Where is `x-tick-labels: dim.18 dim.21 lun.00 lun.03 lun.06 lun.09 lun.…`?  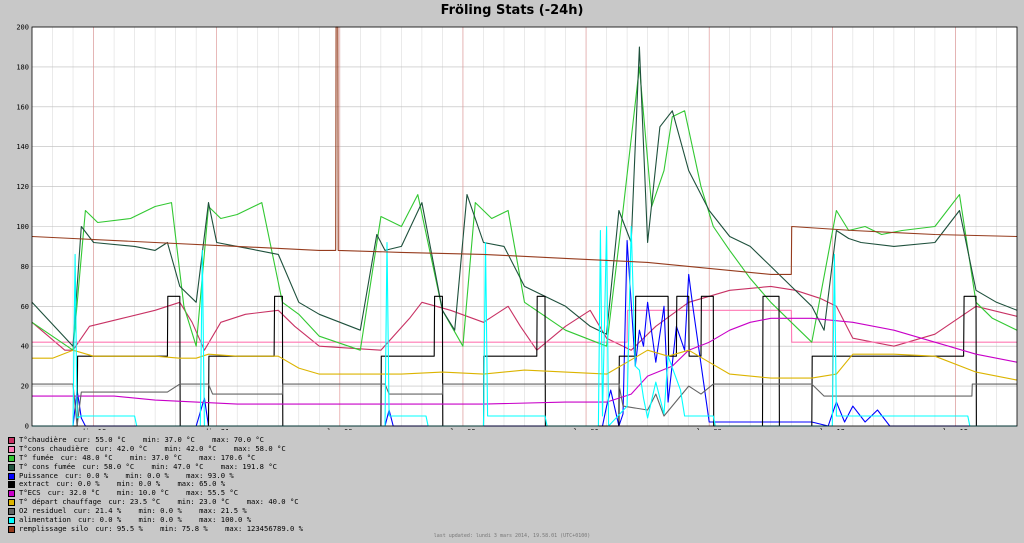 x-tick-labels: dim.18 dim.21 lun.00 lun.03 lun.06 lun.09 lun.… is located at coordinates (524, 429).